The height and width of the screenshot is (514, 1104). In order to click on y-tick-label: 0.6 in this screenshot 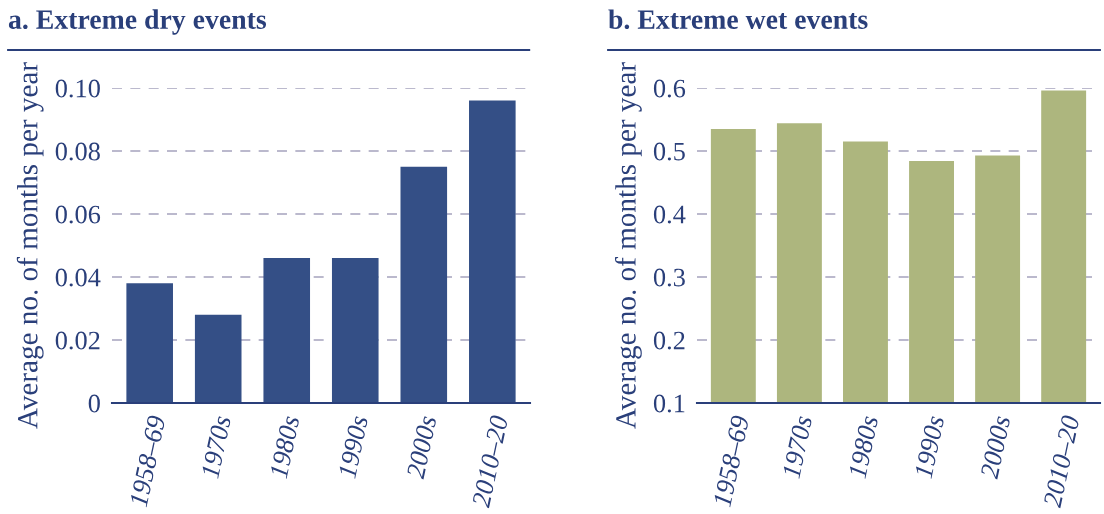, I will do `click(669, 88)`.